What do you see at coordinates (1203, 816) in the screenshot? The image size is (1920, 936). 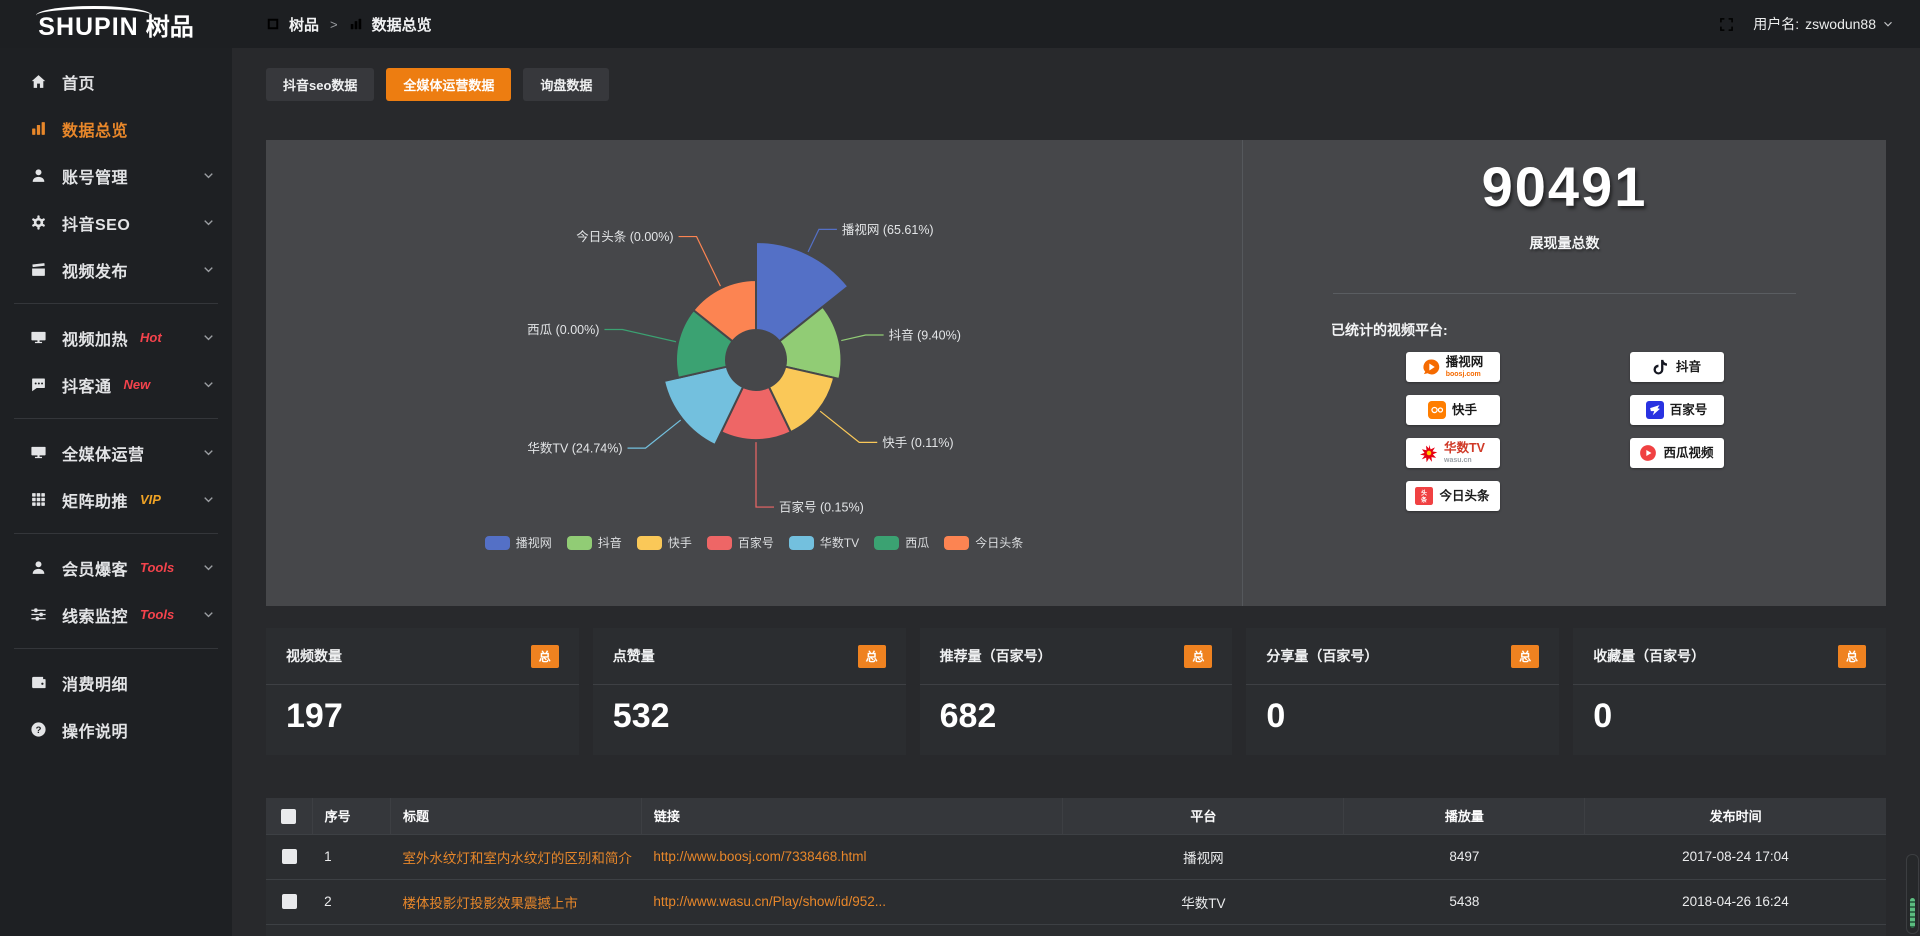 I see `col-header-platform: 平台` at bounding box center [1203, 816].